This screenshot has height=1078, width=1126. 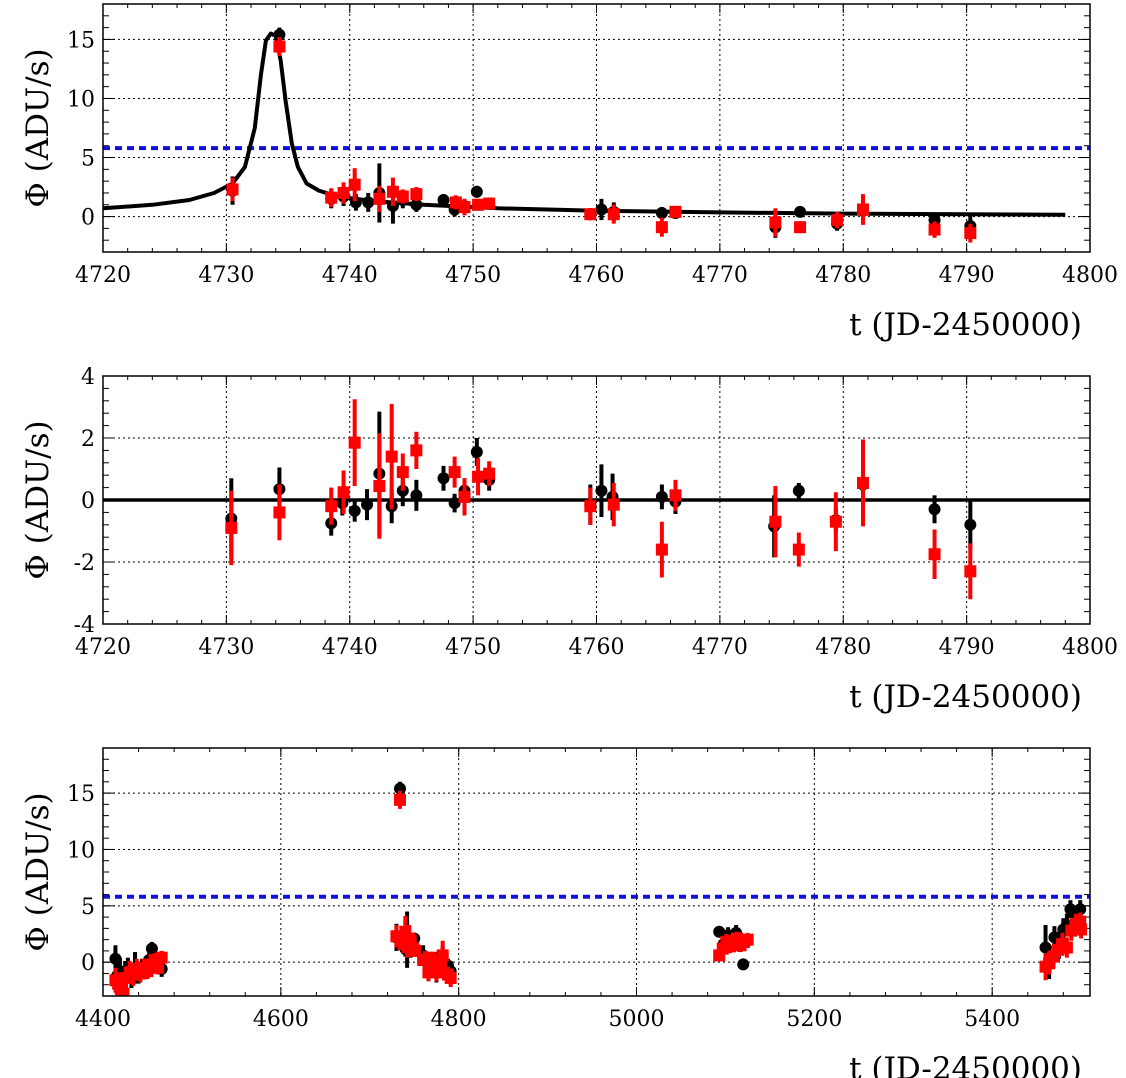 I want to click on x-tick-label: 5400, so click(x=992, y=1019).